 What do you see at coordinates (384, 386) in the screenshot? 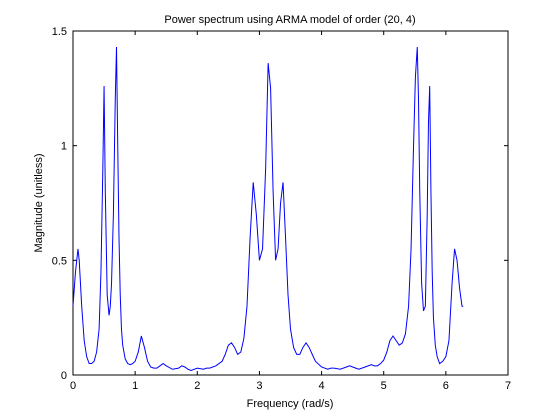
I see `x-tick-label: 5` at bounding box center [384, 386].